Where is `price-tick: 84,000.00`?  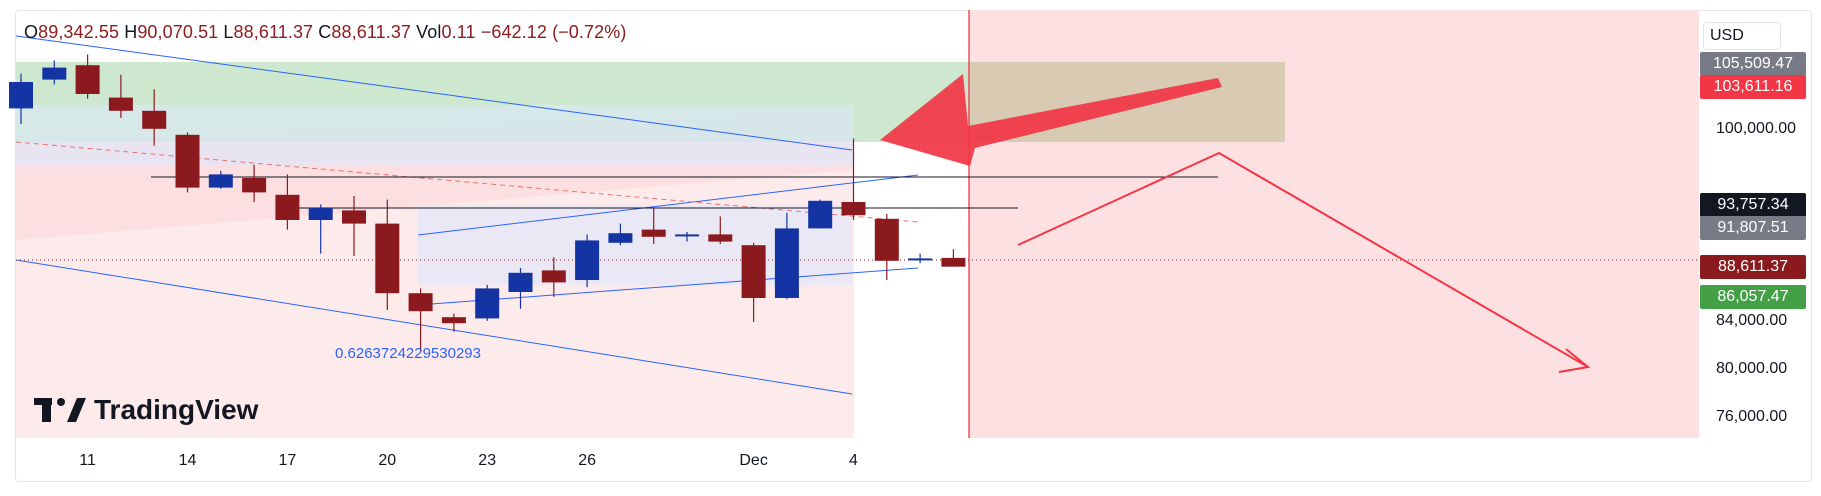
price-tick: 84,000.00 is located at coordinates (1752, 320).